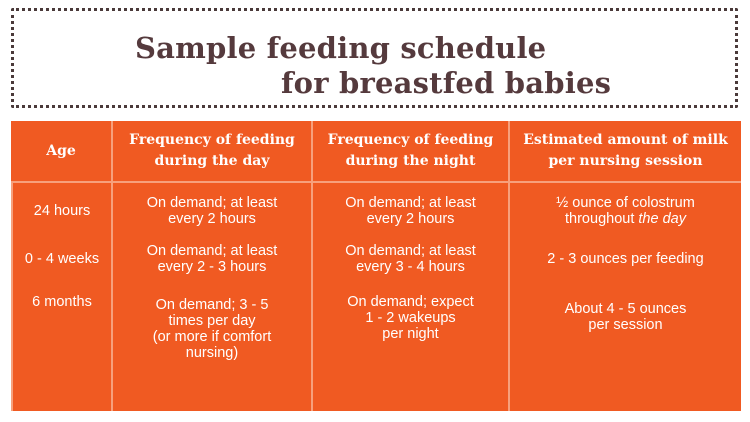 The image size is (750, 422). I want to click on header-milk-line-2: per nursing session, so click(625, 161).